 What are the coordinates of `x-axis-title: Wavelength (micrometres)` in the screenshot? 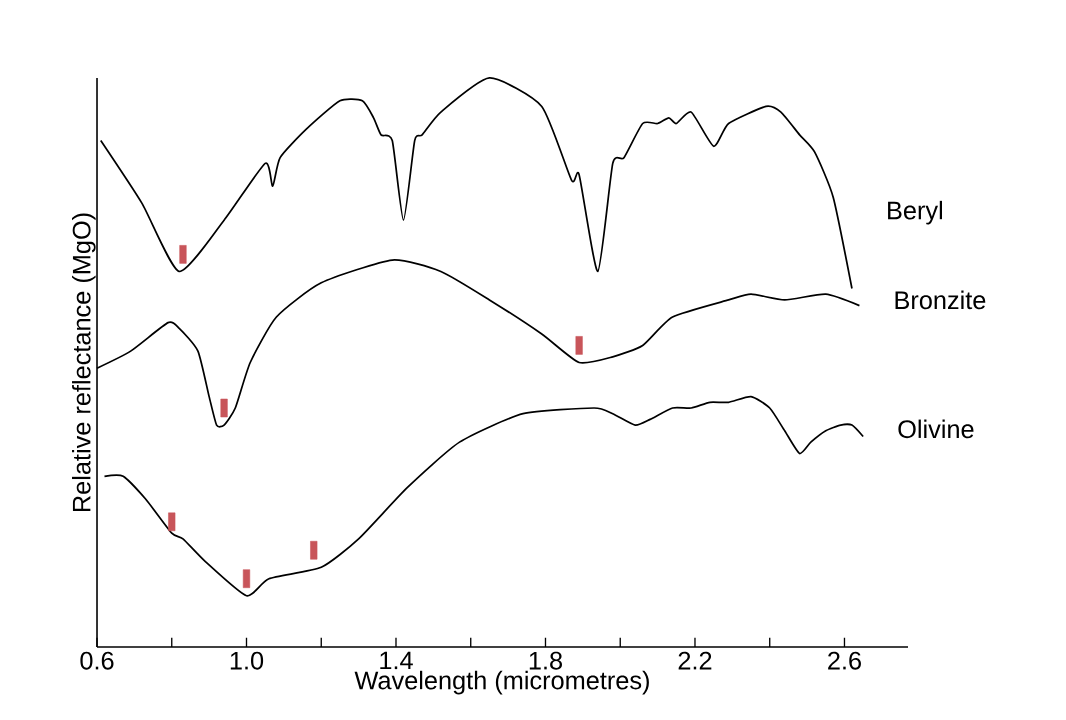 It's located at (501, 682).